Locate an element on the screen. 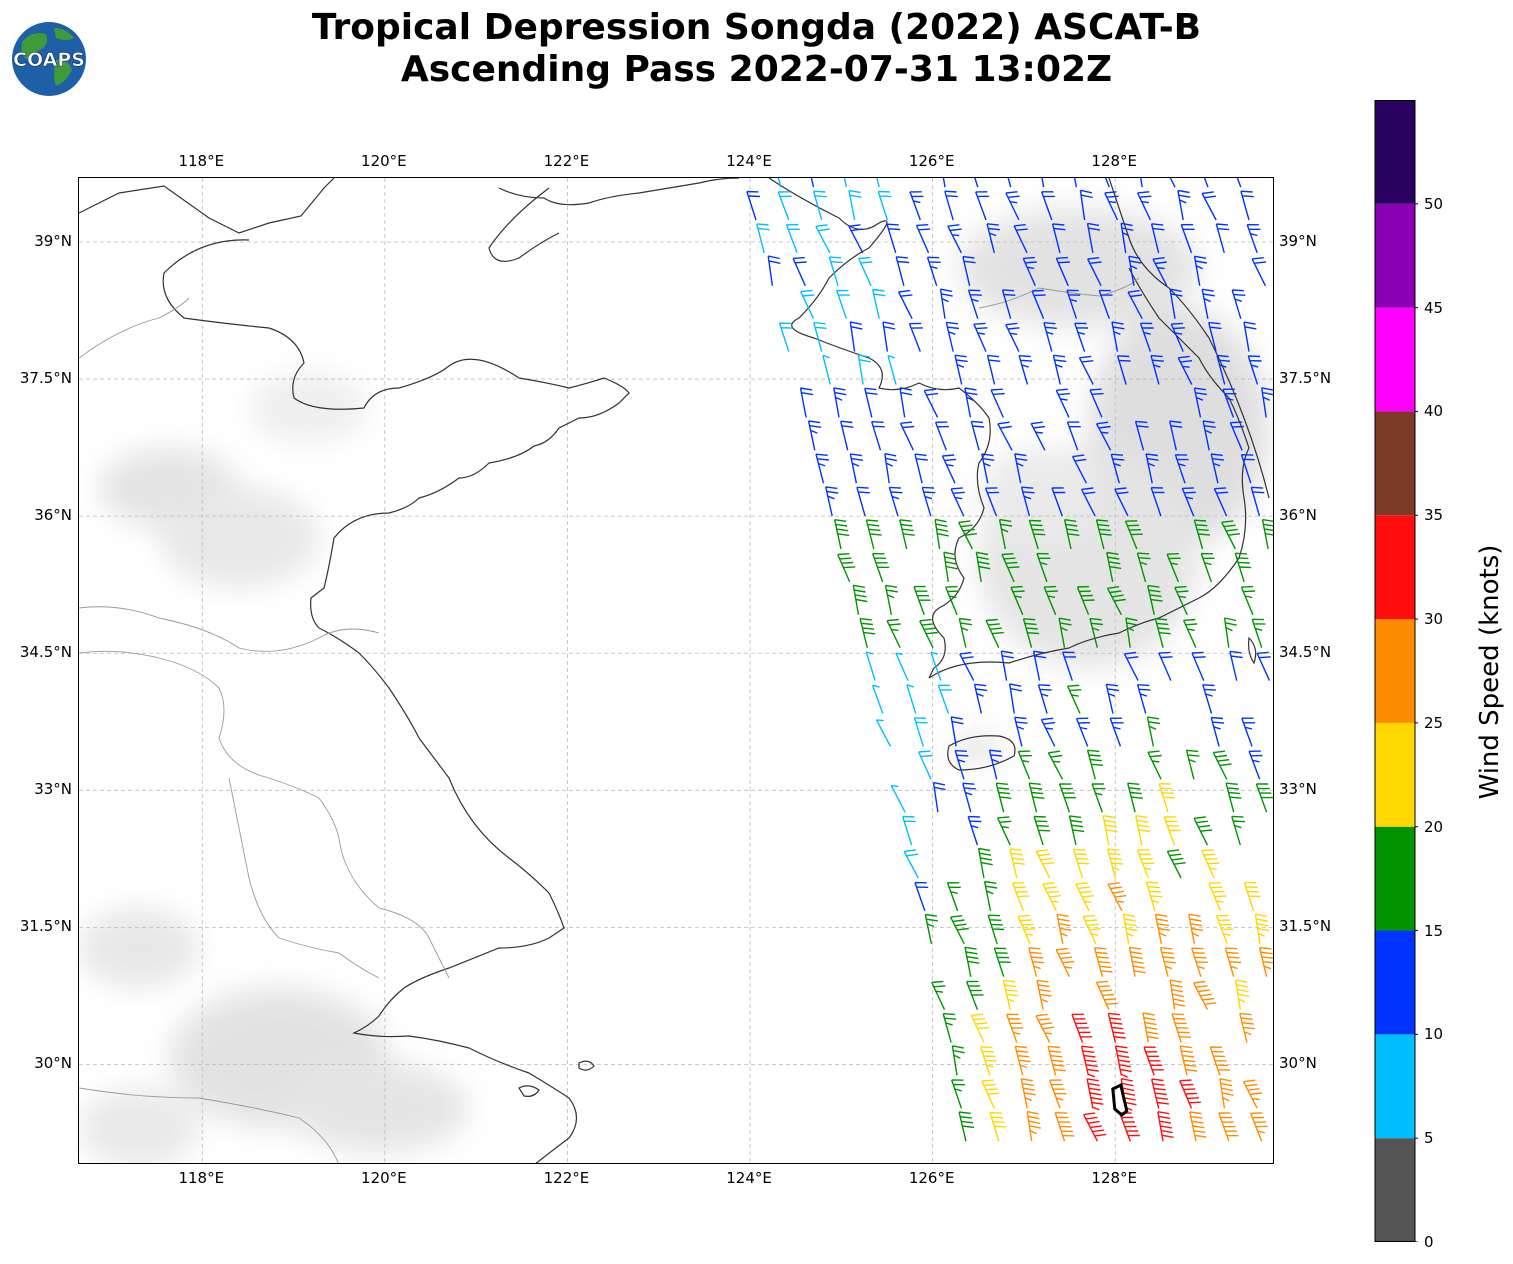 The width and height of the screenshot is (1513, 1264). colorbar-tick-label: 0 is located at coordinates (1429, 1242).